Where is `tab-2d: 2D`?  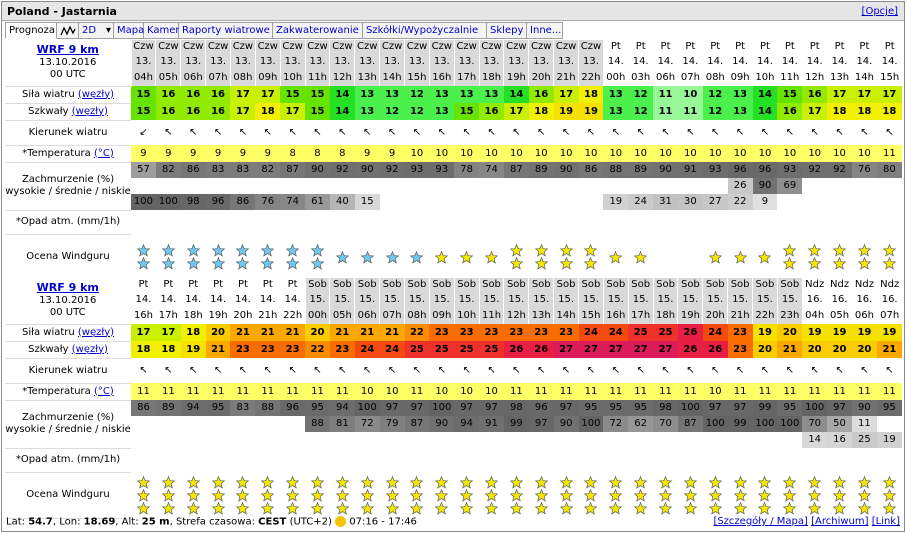
tab-2d: 2D is located at coordinates (92, 30).